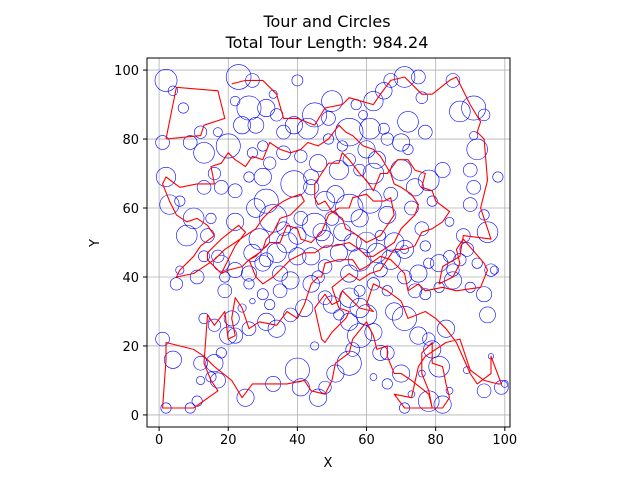 The height and width of the screenshot is (484, 640). Describe the element at coordinates (130, 140) in the screenshot. I see `y-tick-label: 80` at that location.